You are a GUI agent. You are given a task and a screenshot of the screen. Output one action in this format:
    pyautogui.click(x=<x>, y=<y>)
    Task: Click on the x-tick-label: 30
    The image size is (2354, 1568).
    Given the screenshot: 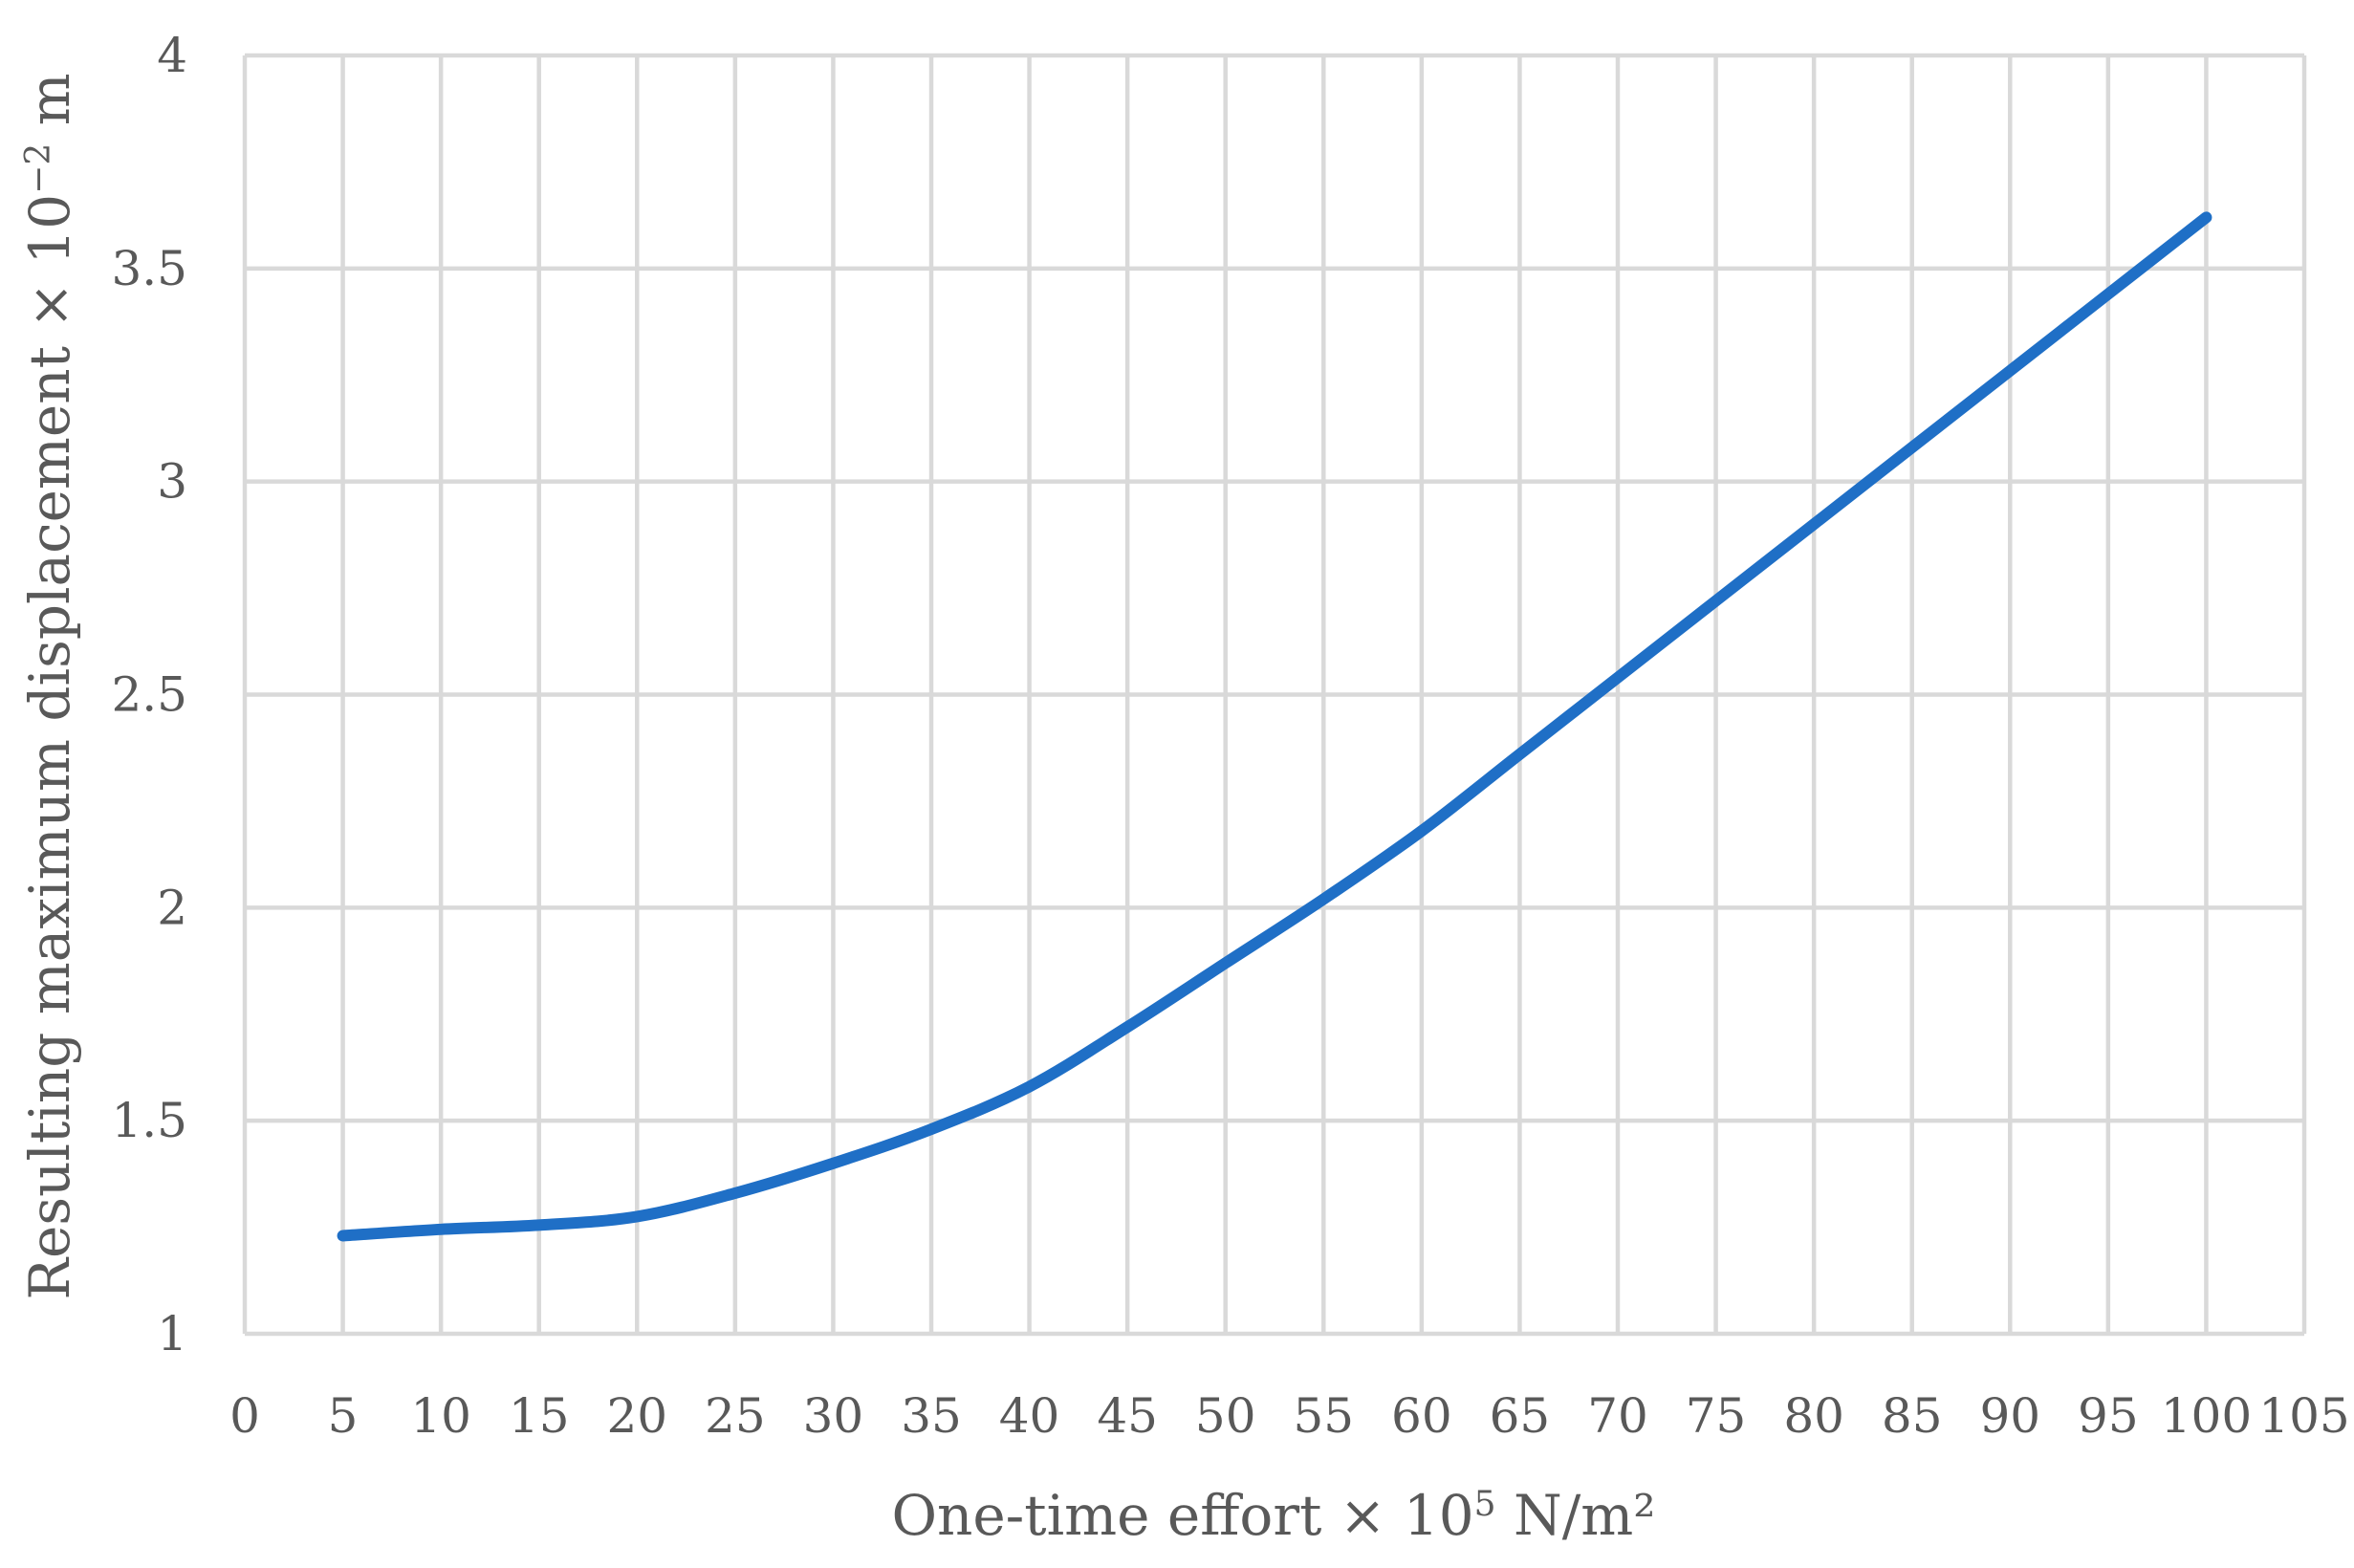 What is the action you would take?
    pyautogui.click(x=834, y=1416)
    